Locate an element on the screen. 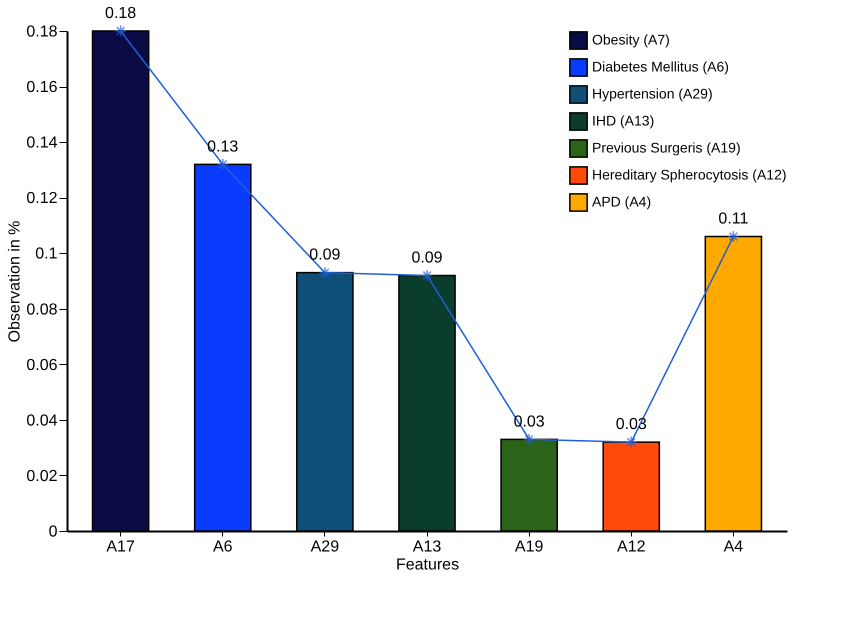 Image resolution: width=864 pixels, height=638 pixels. y-tick-label: 0.18 is located at coordinates (42, 32).